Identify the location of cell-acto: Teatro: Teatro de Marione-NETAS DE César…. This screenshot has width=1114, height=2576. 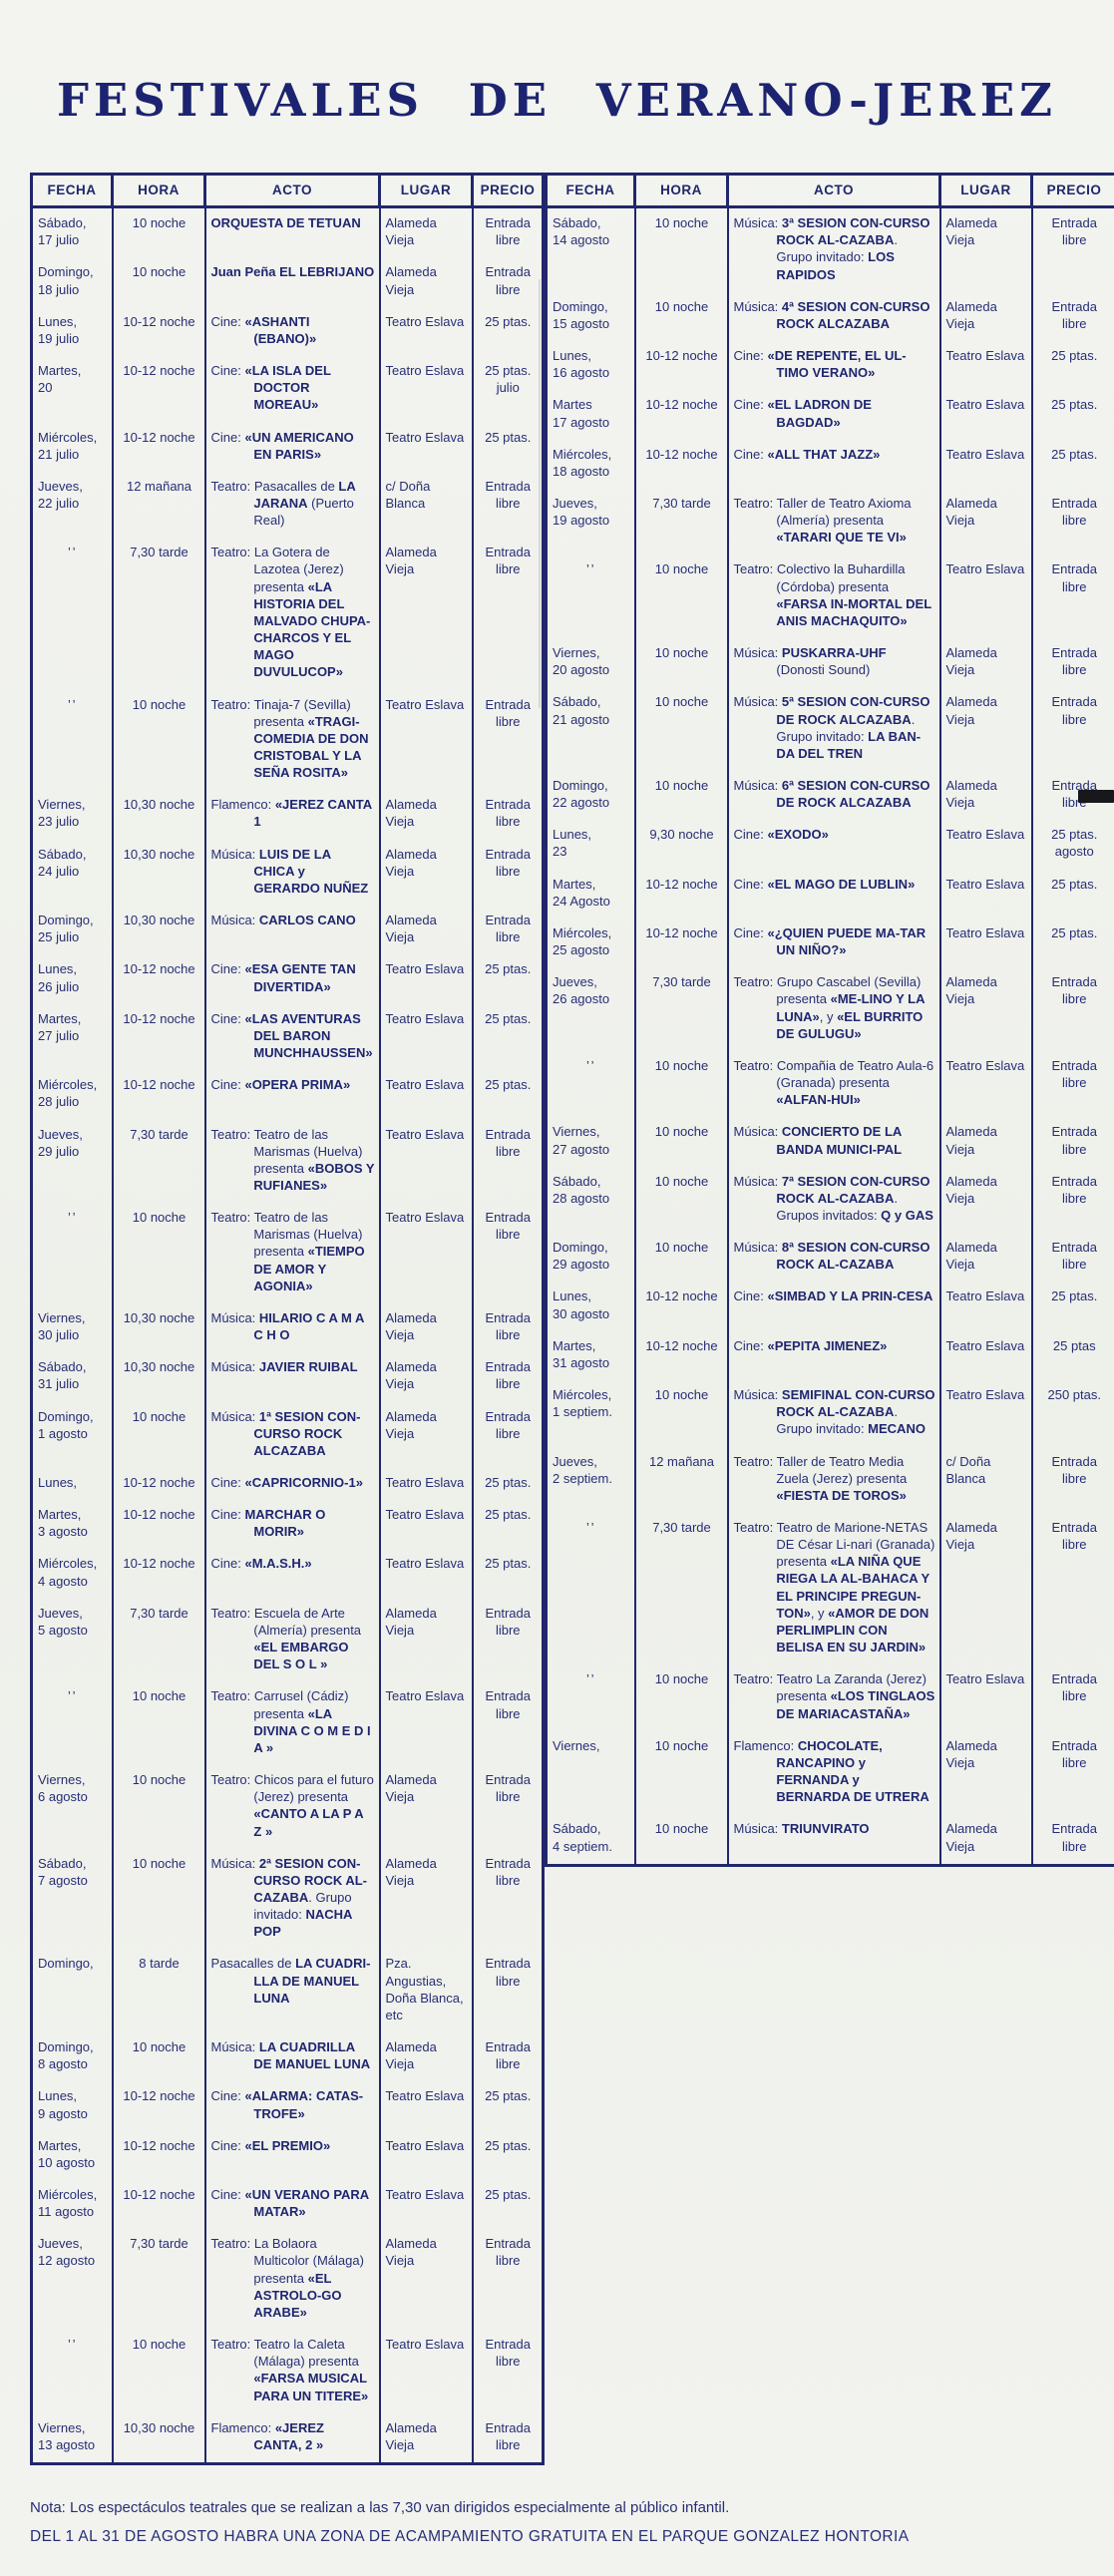
(834, 1589).